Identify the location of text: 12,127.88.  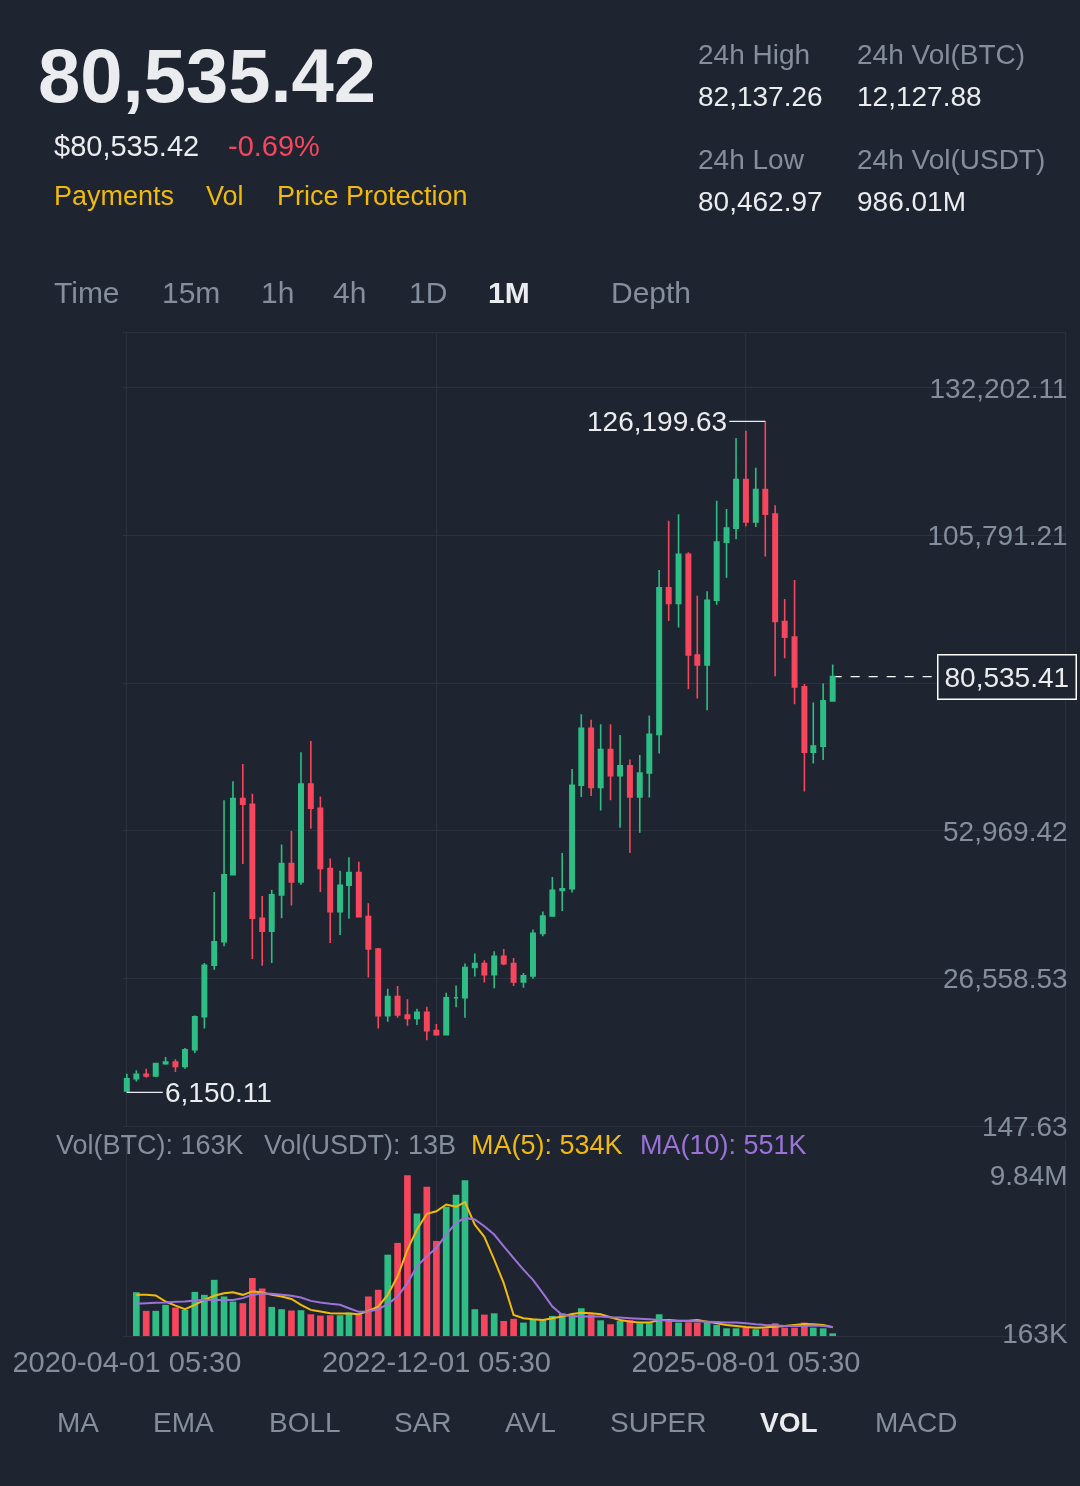
(919, 96).